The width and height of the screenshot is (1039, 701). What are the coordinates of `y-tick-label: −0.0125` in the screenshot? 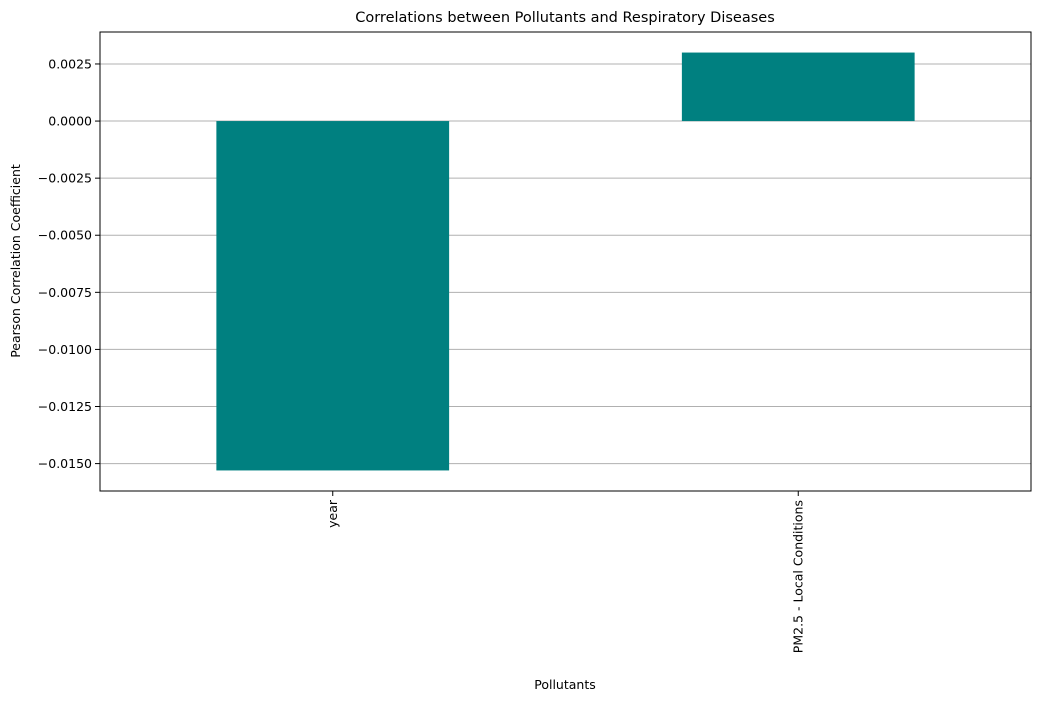 It's located at (65, 406).